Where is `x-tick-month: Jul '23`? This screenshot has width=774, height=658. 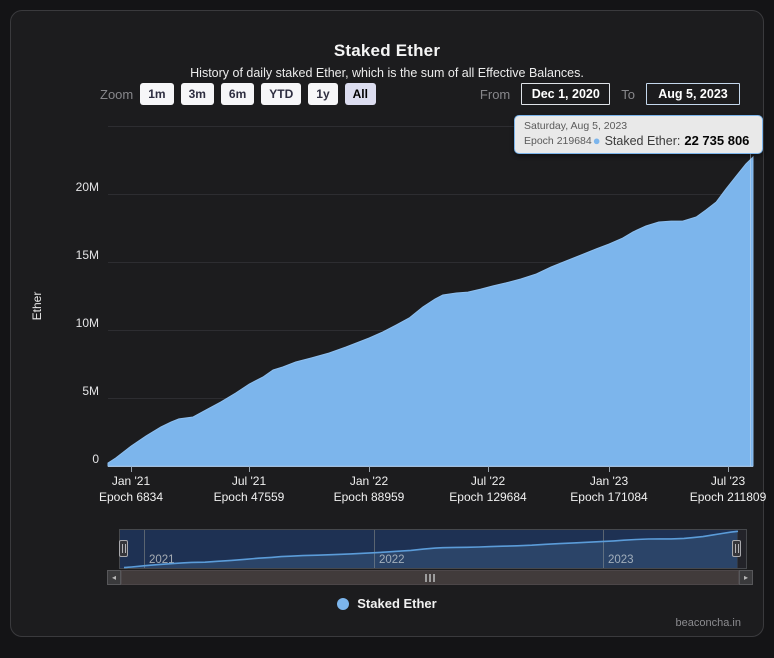 x-tick-month: Jul '23 is located at coordinates (728, 481).